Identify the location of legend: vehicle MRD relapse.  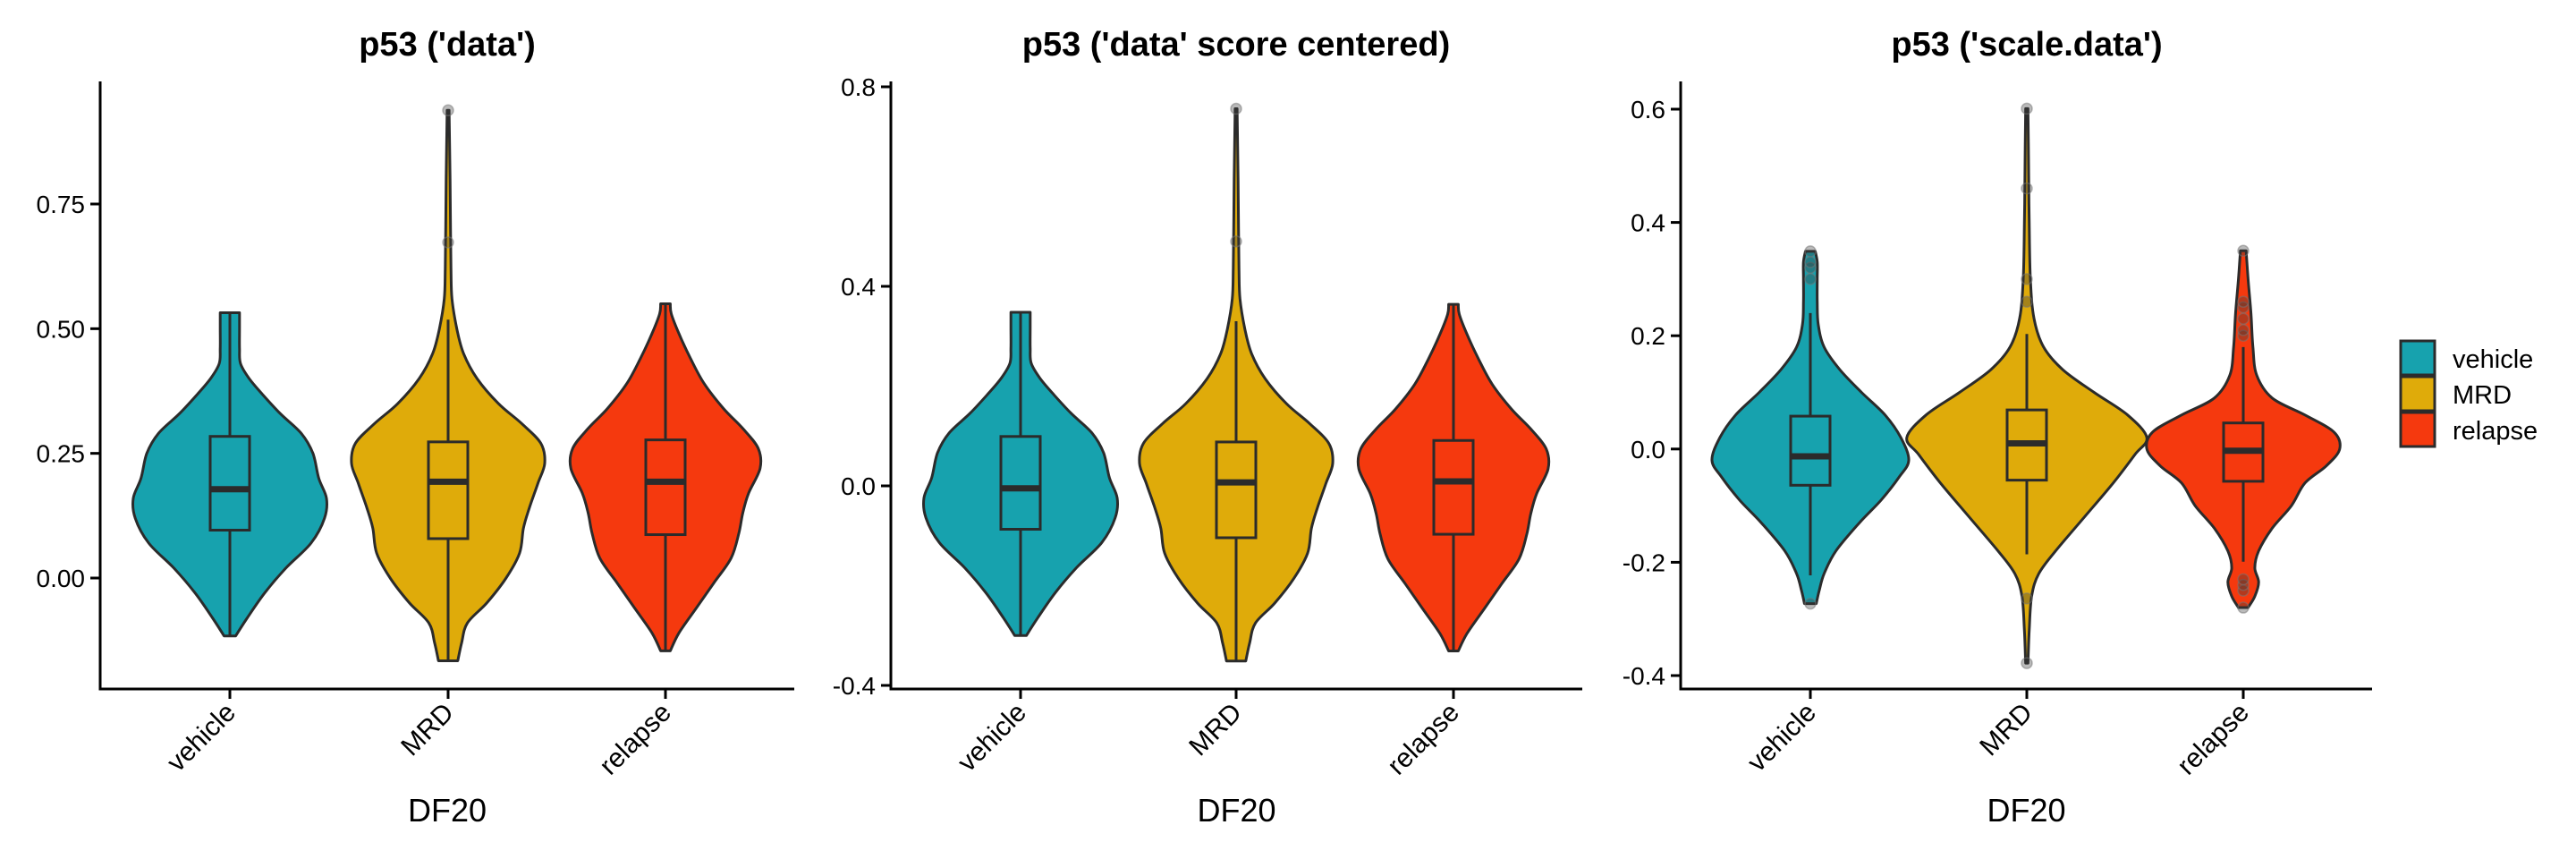
(2468, 393).